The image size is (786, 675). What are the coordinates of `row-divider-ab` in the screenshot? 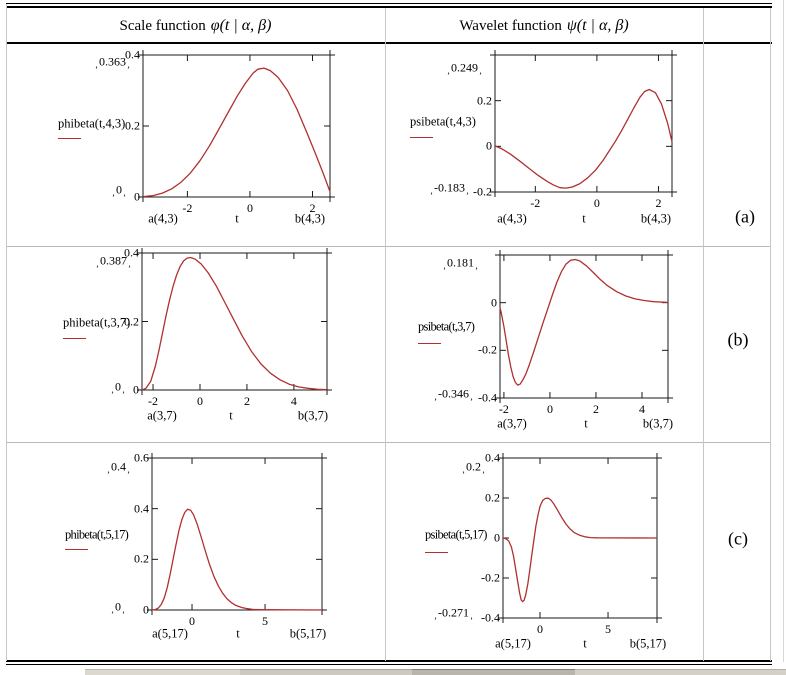 It's located at (388, 246).